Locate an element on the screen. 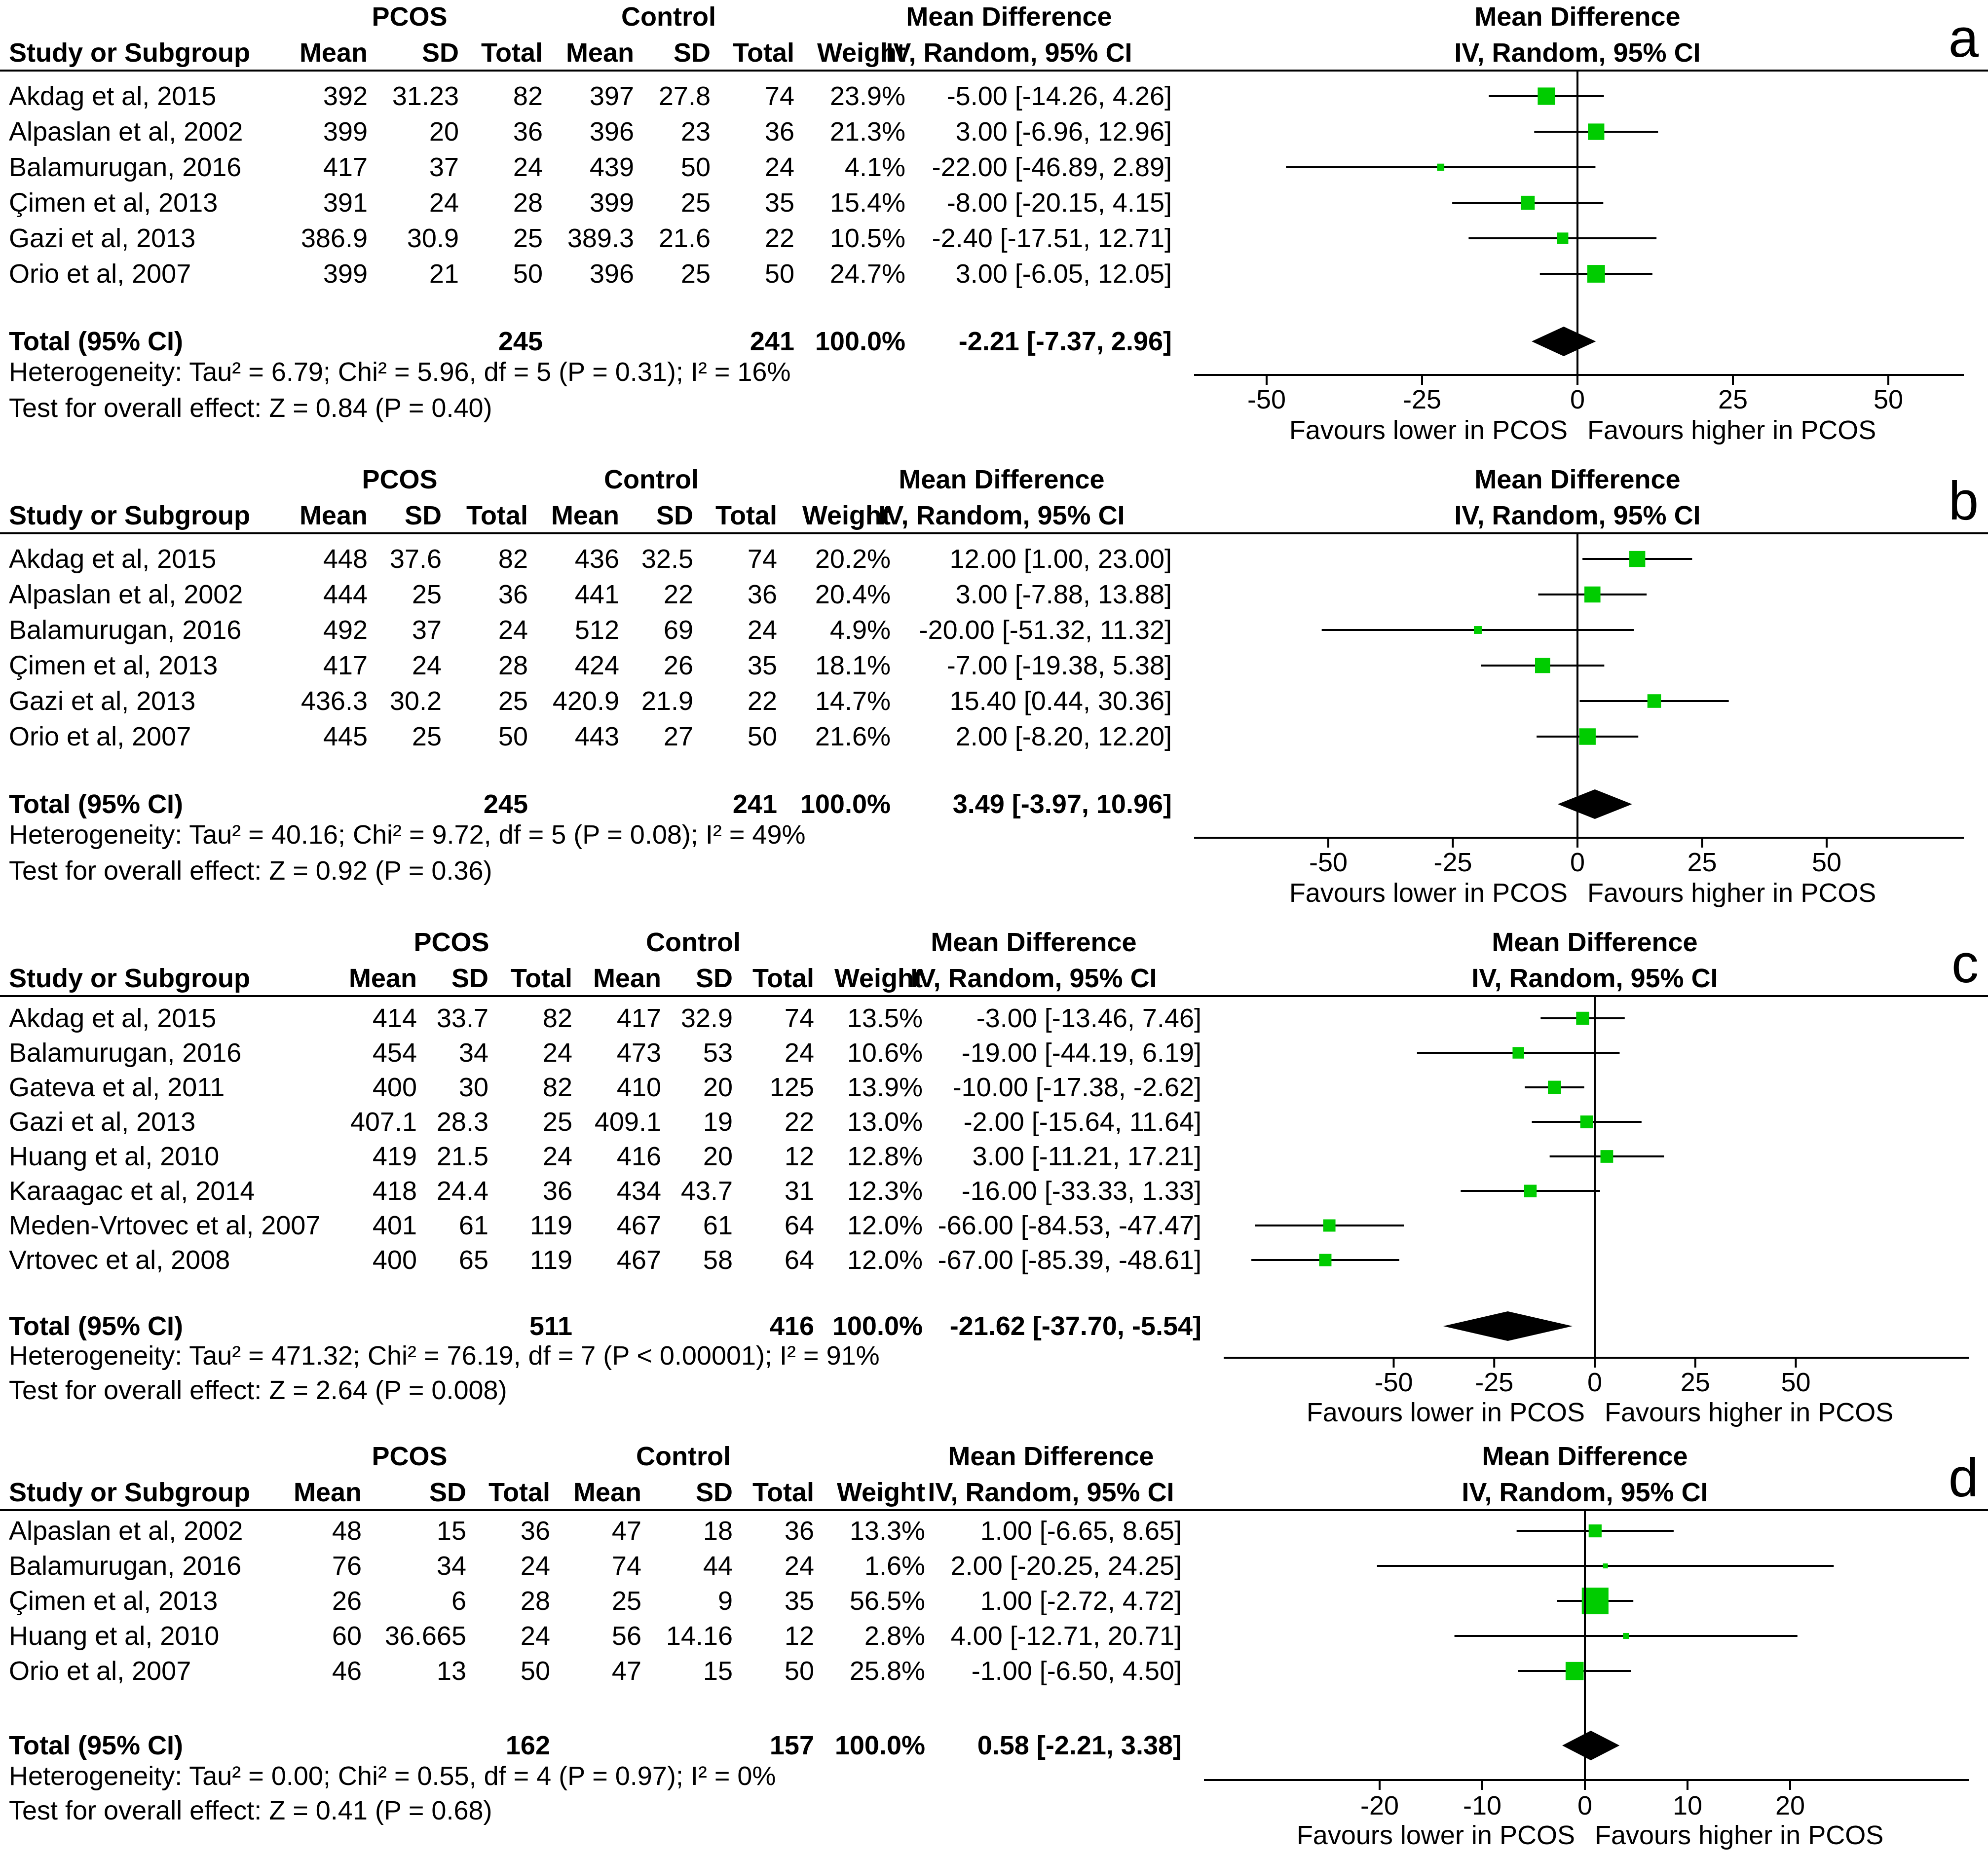  pcos-sd: 6 is located at coordinates (458, 1601).